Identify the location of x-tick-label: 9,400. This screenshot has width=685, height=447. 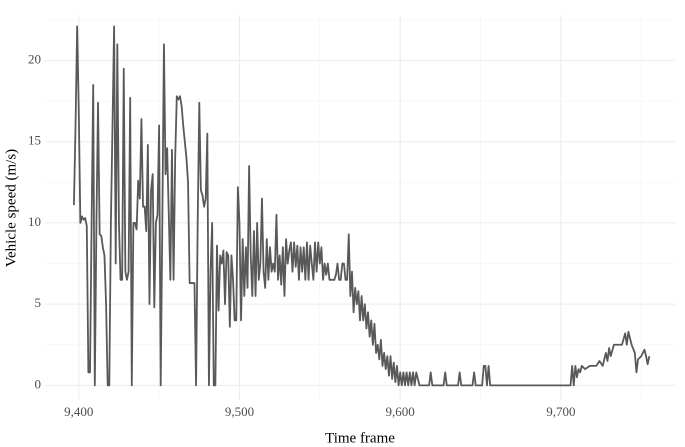
(78, 411).